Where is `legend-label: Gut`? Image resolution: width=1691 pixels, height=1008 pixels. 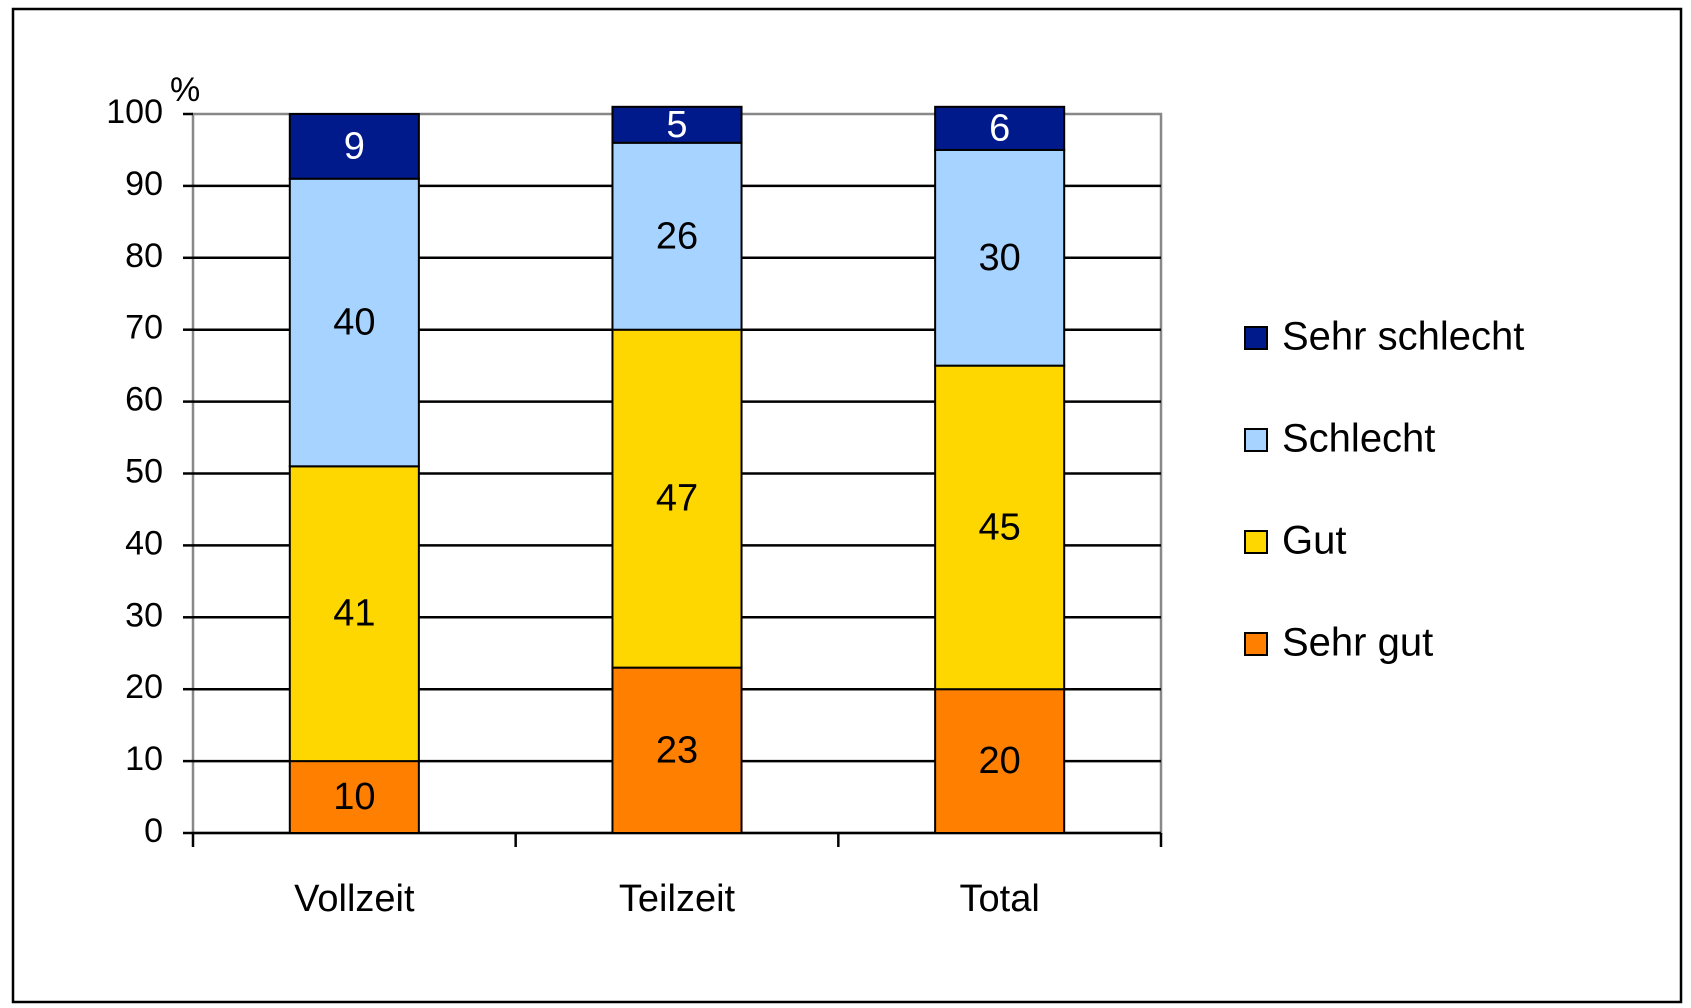 legend-label: Gut is located at coordinates (1314, 541).